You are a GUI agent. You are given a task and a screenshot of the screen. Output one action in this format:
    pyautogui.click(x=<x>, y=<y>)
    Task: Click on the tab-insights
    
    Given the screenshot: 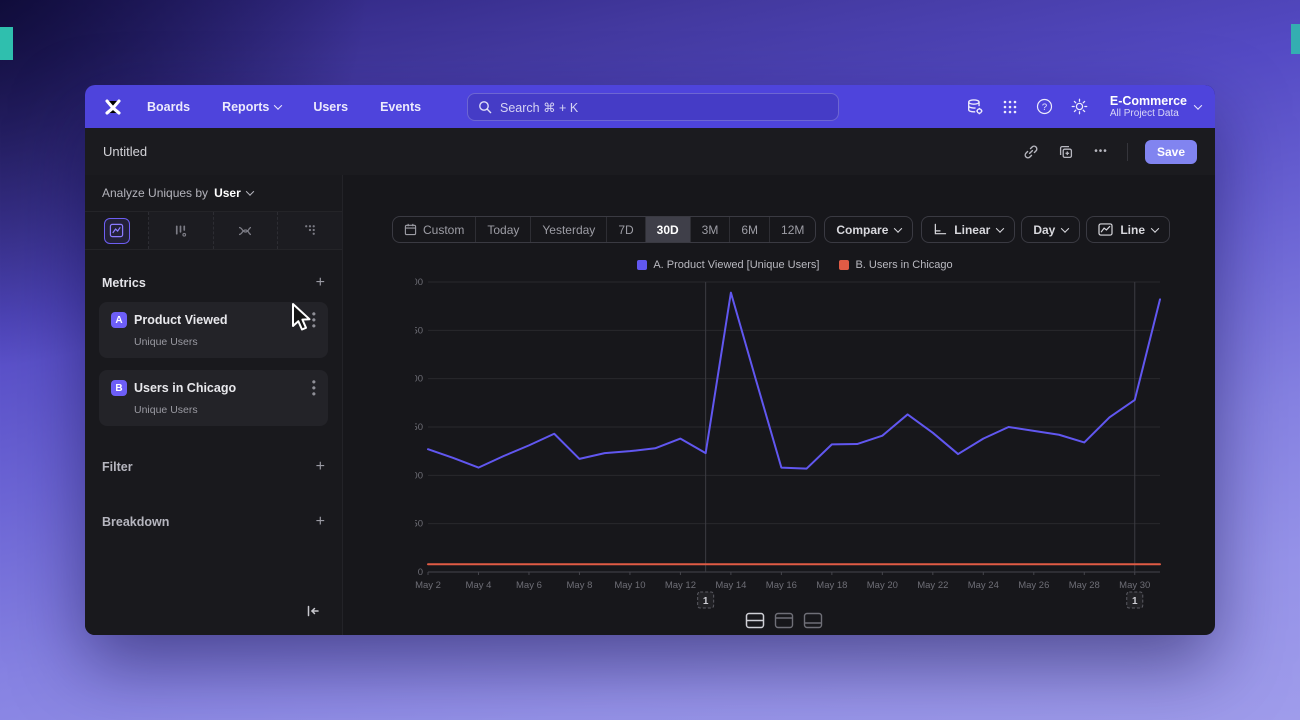 What is the action you would take?
    pyautogui.click(x=117, y=230)
    